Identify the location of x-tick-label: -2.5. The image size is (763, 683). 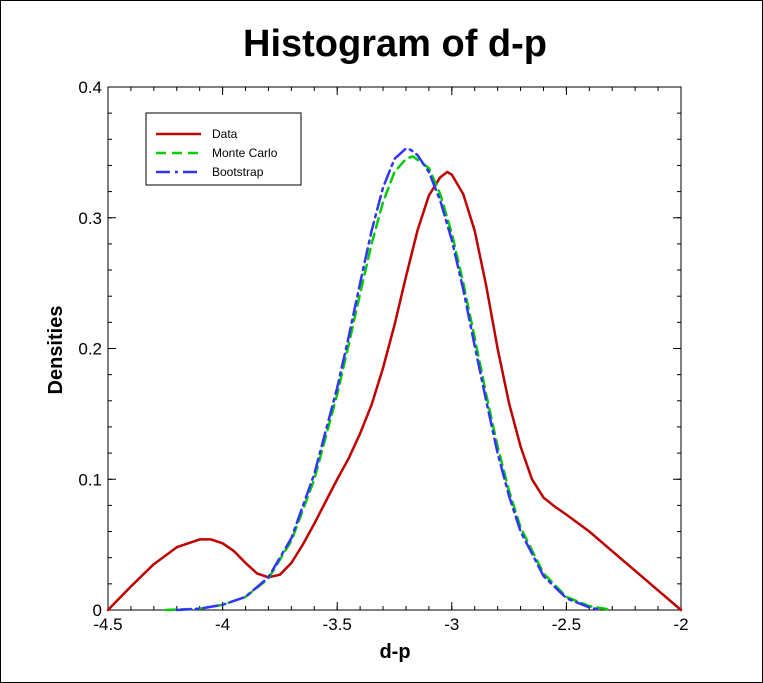
(566, 624).